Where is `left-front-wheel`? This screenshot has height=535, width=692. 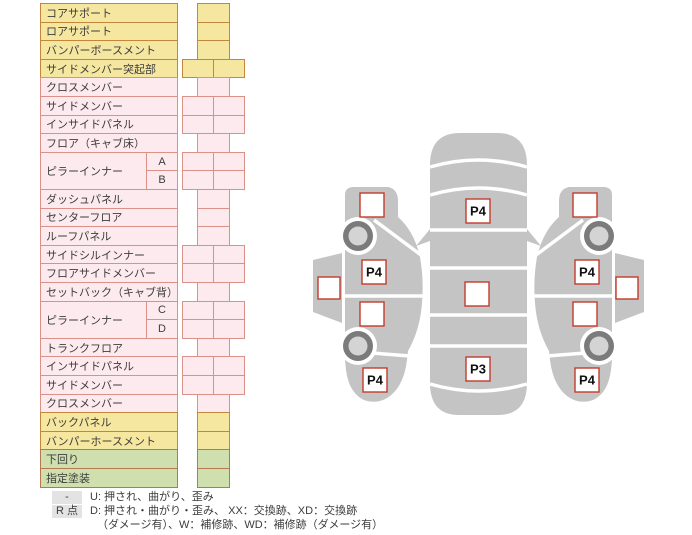
left-front-wheel is located at coordinates (358, 236).